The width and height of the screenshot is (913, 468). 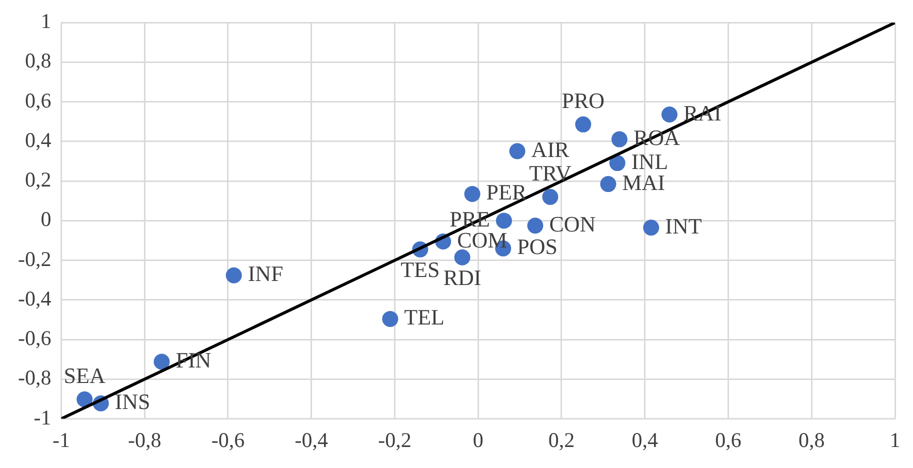 What do you see at coordinates (424, 317) in the screenshot?
I see `annotation: TEL` at bounding box center [424, 317].